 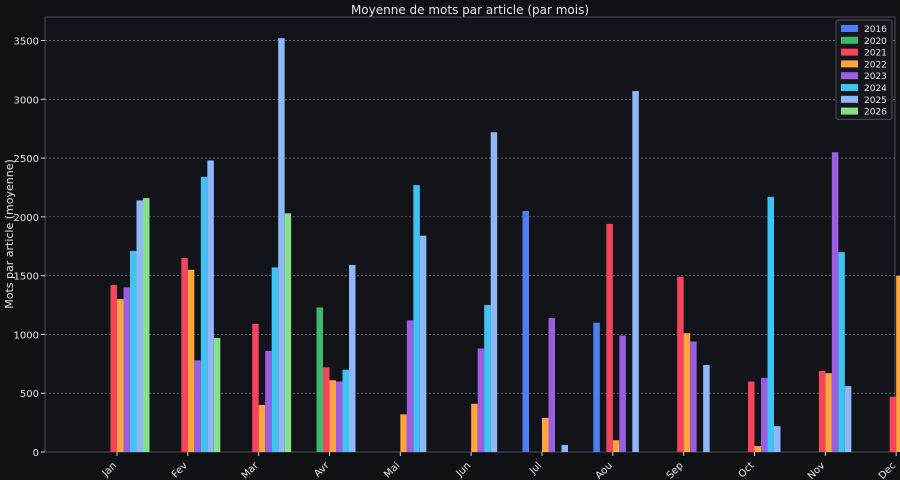 I want to click on bar-2025-jun, so click(x=494, y=292).